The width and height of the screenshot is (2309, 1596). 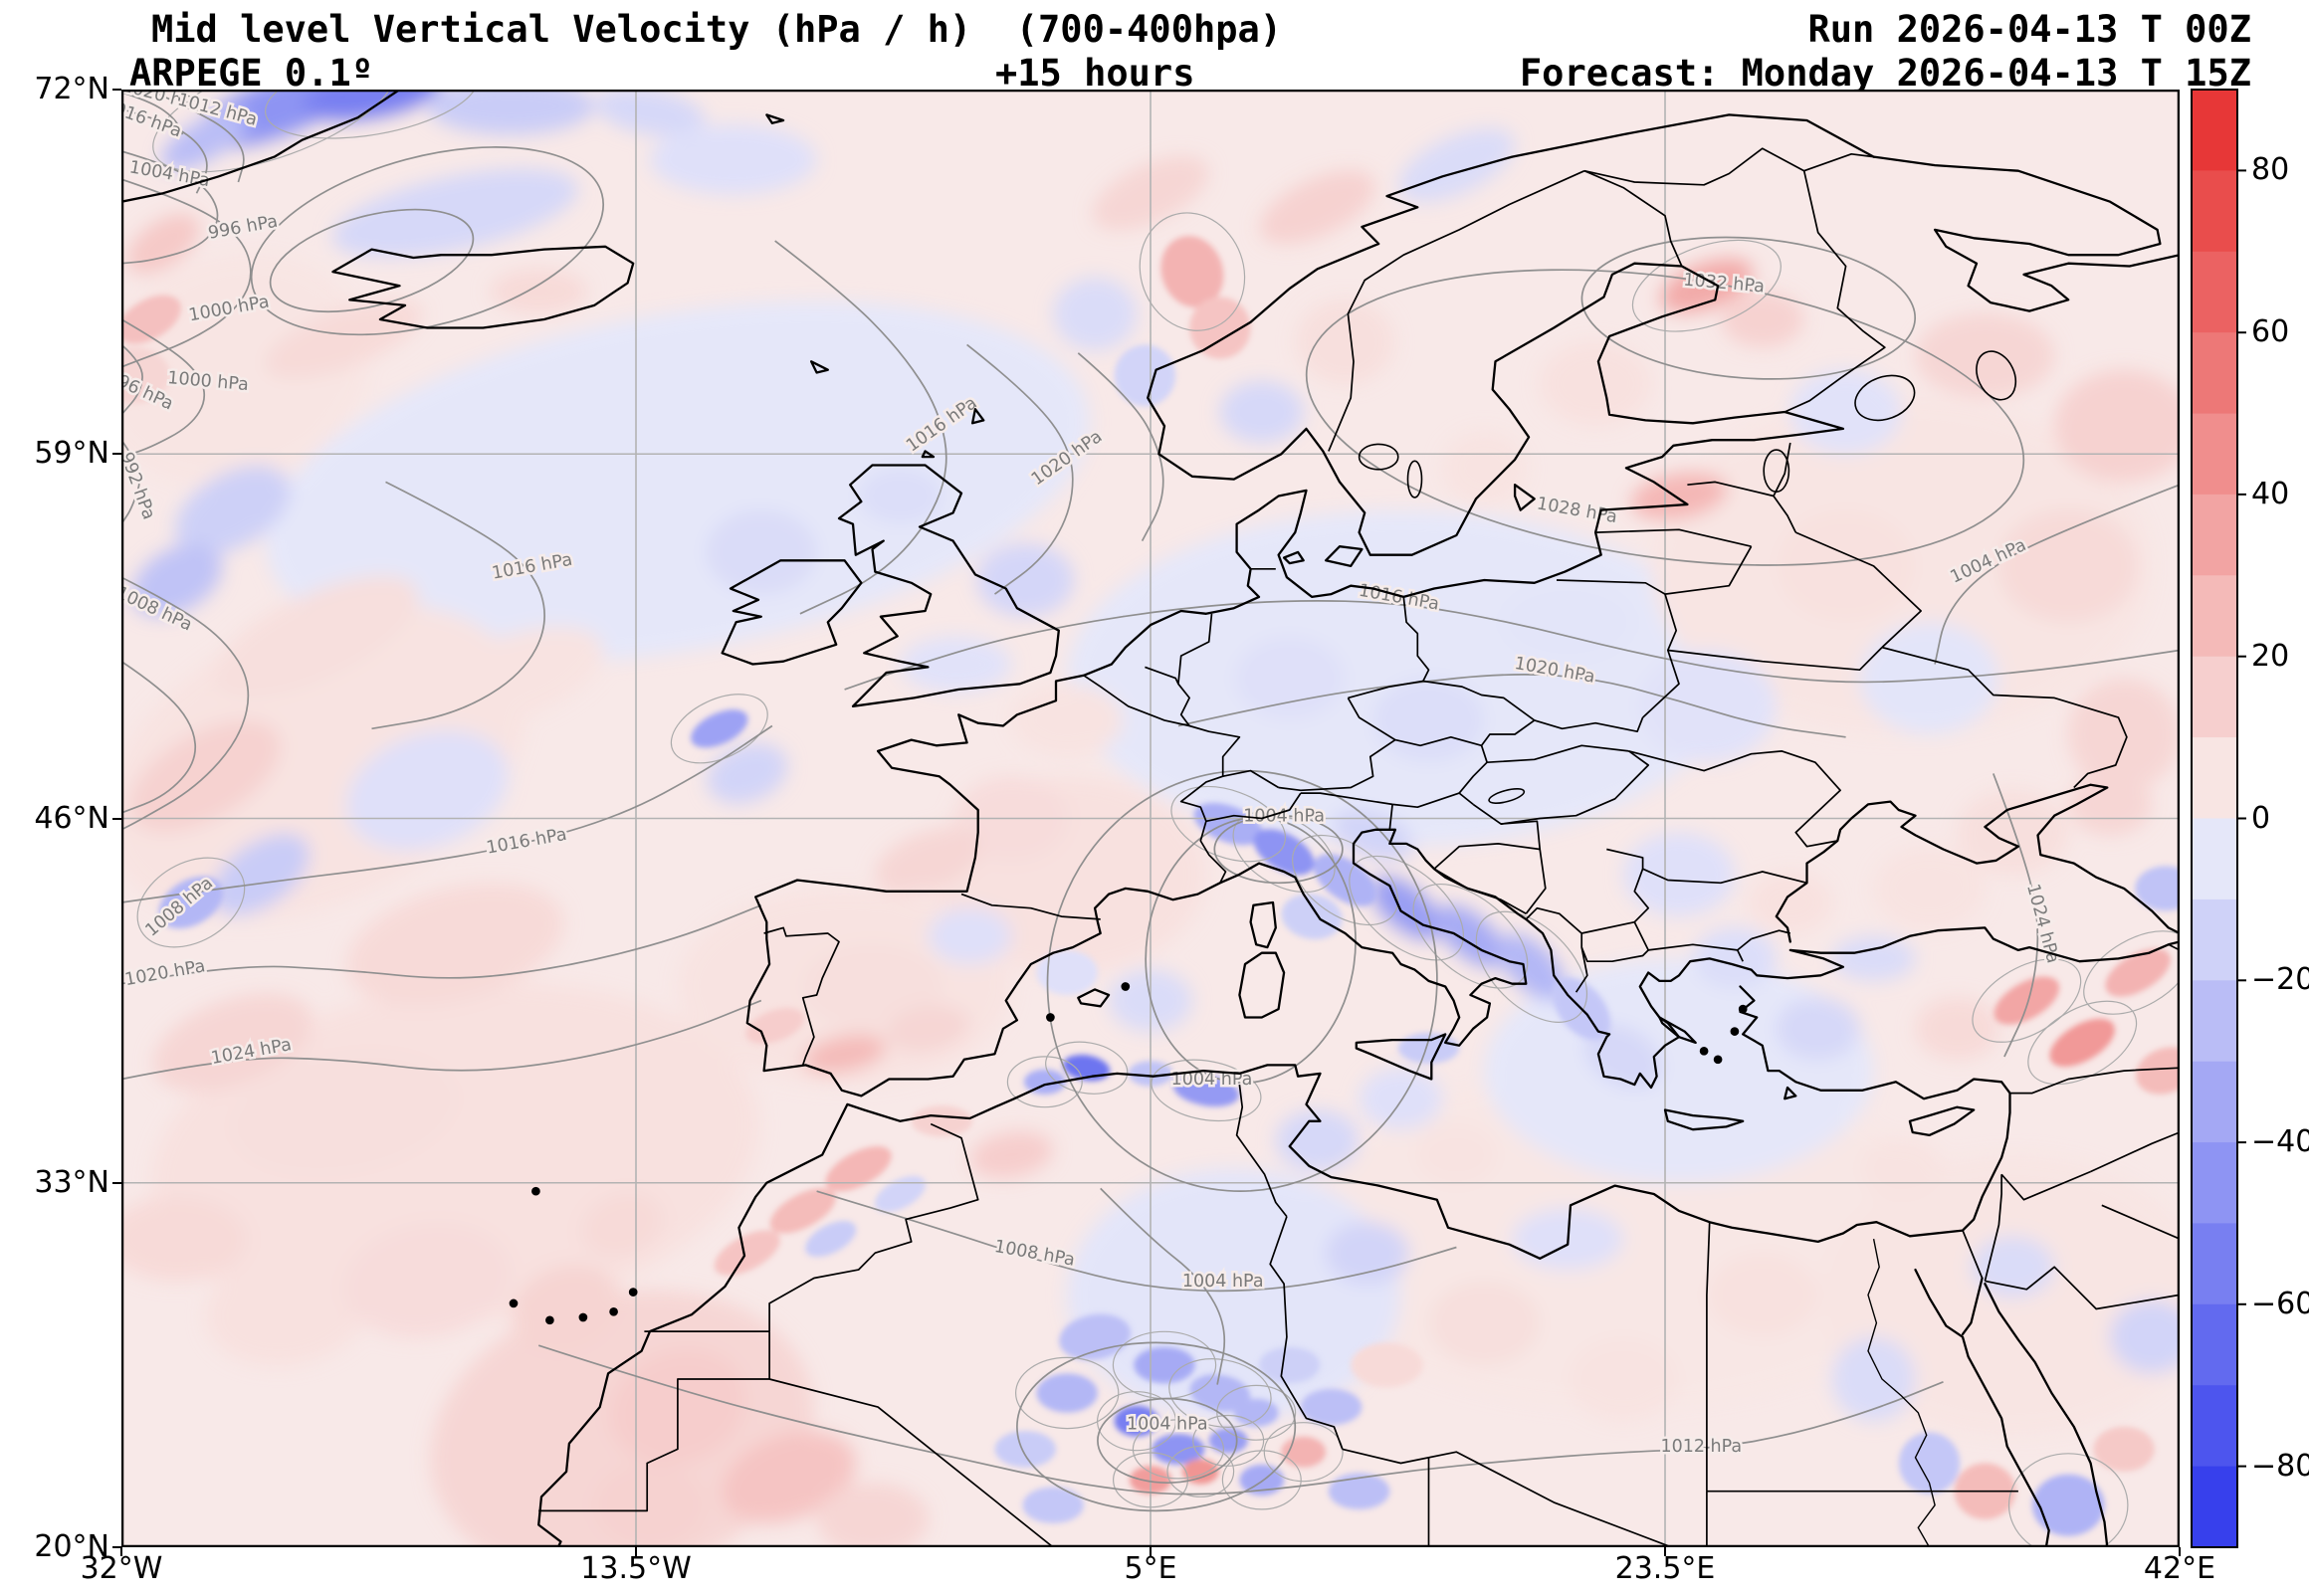 What do you see at coordinates (1095, 74) in the screenshot?
I see `lead-time-label: +15 hours` at bounding box center [1095, 74].